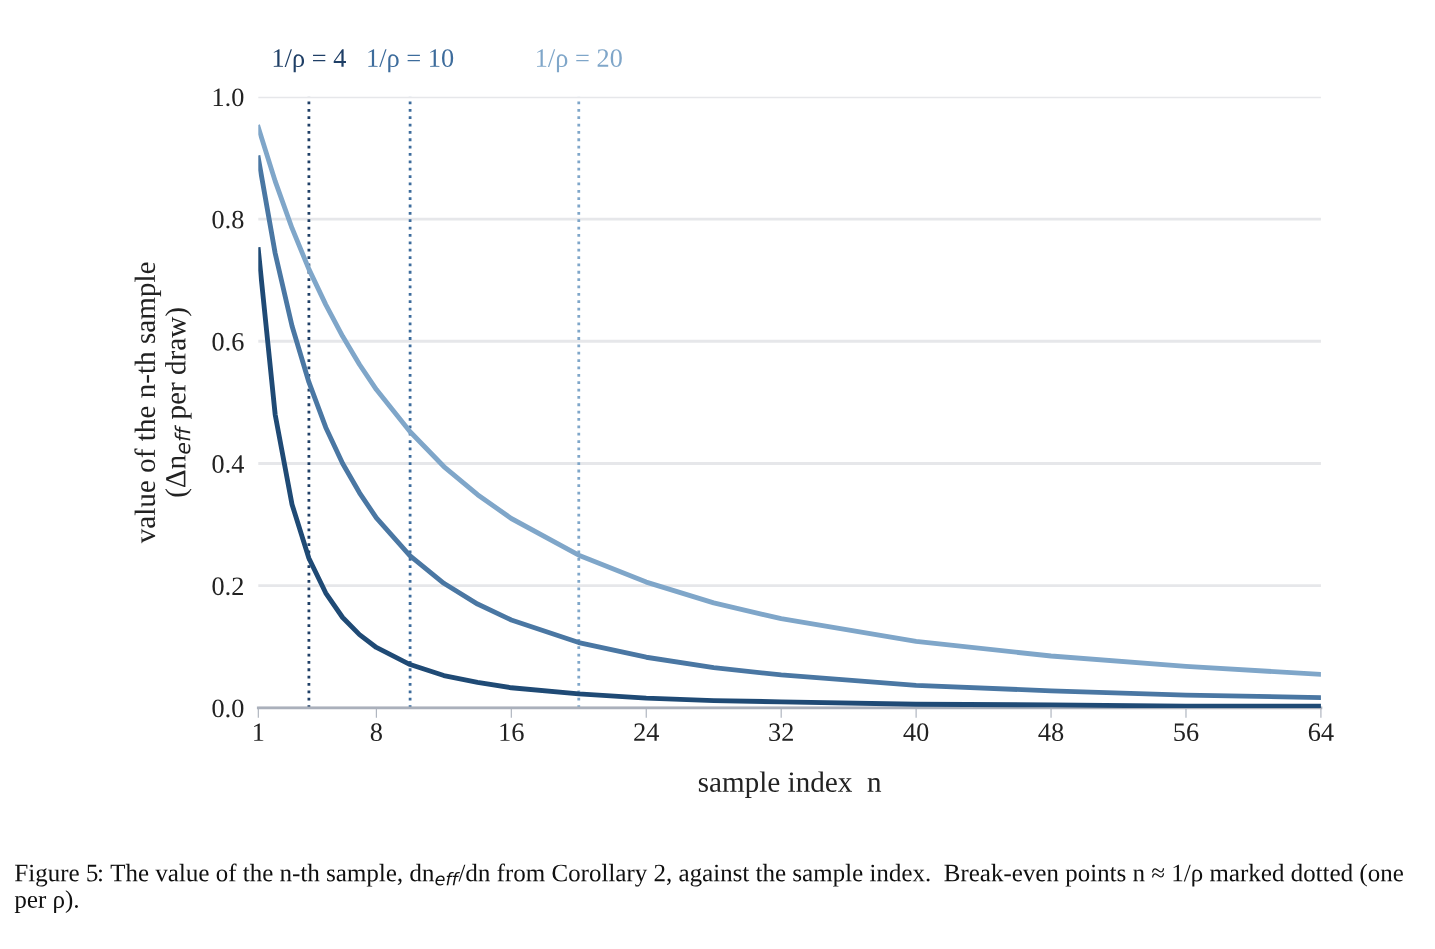 The width and height of the screenshot is (1435, 949). Describe the element at coordinates (781, 732) in the screenshot. I see `x-tick-label: 32` at that location.